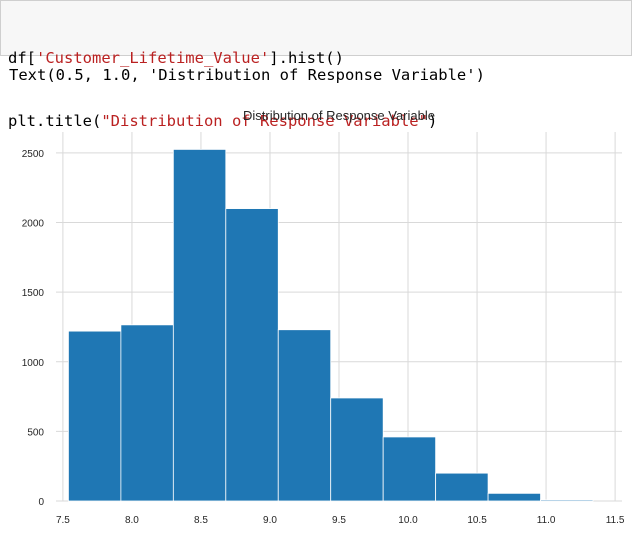  Describe the element at coordinates (201, 520) in the screenshot. I see `x-tick-label: 8.5` at that location.